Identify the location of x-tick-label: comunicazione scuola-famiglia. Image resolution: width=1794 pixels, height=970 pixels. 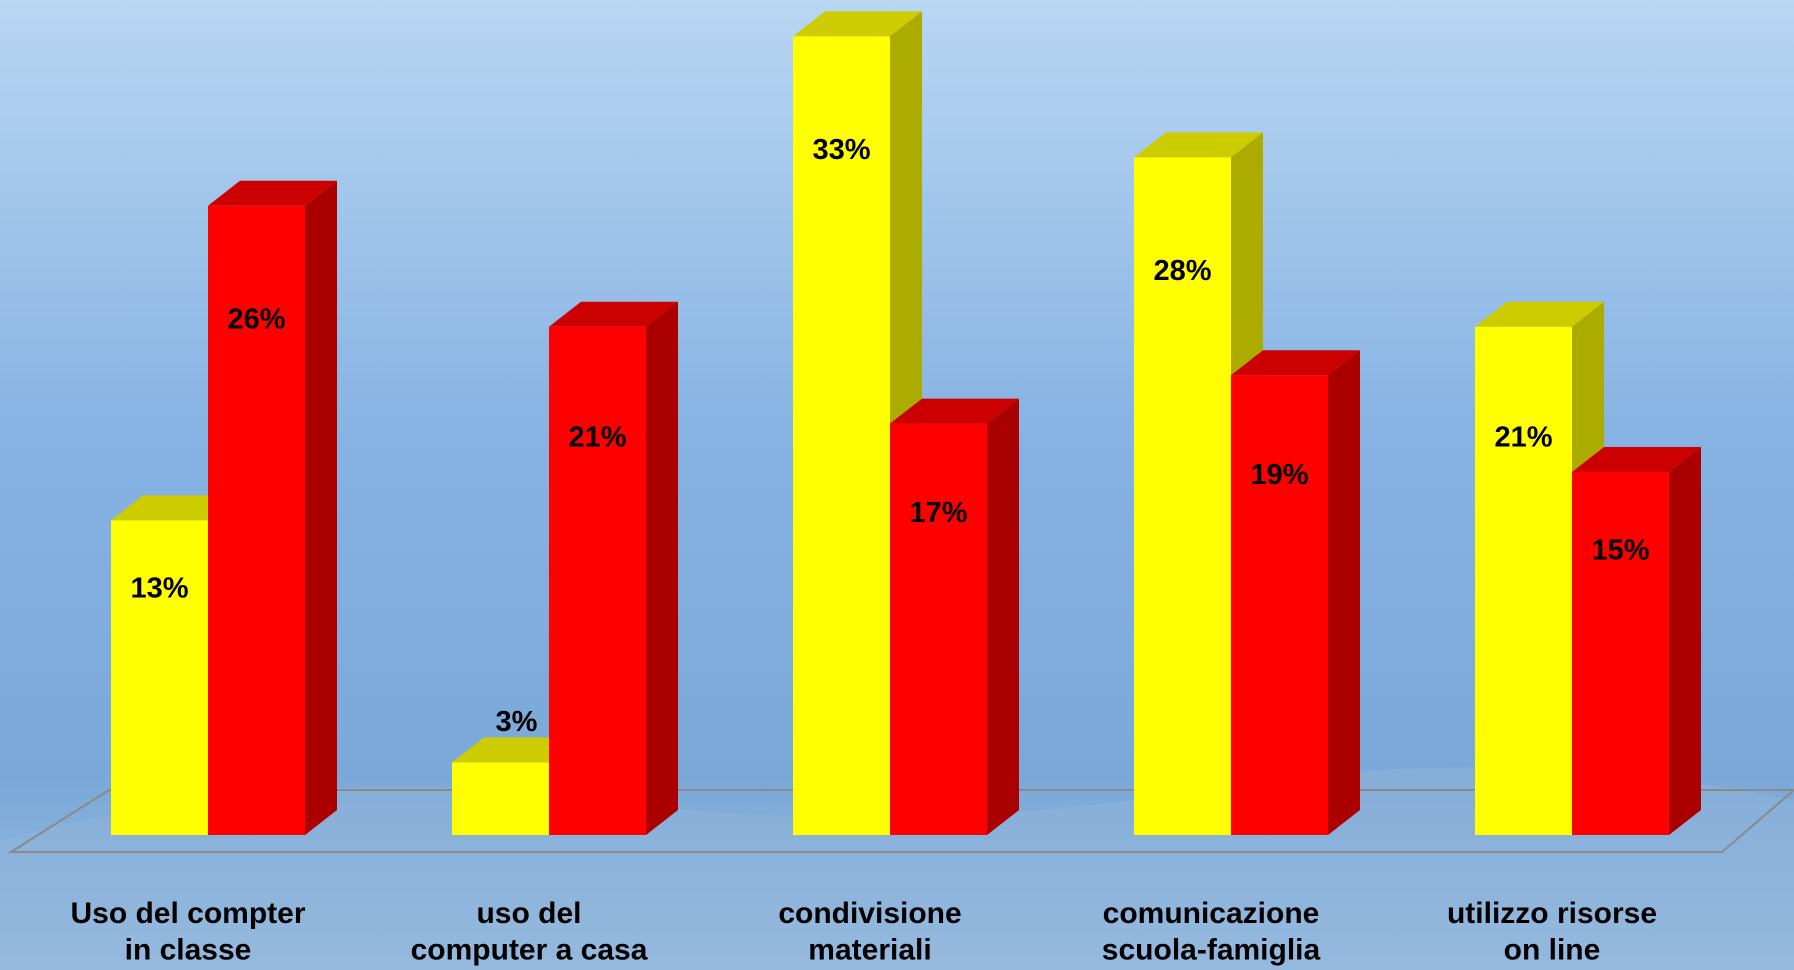
(1211, 932).